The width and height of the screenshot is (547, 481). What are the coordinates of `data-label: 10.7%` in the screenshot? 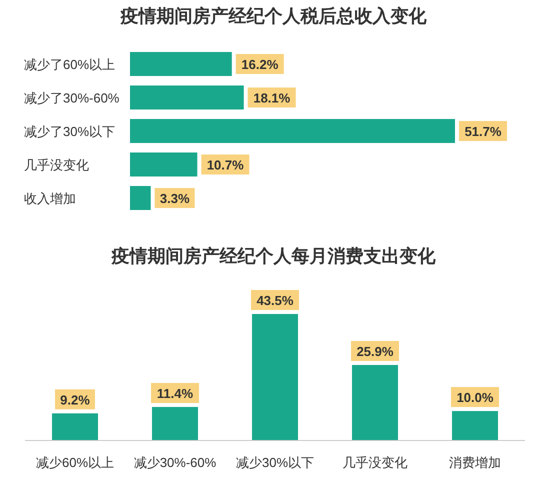 It's located at (225, 165).